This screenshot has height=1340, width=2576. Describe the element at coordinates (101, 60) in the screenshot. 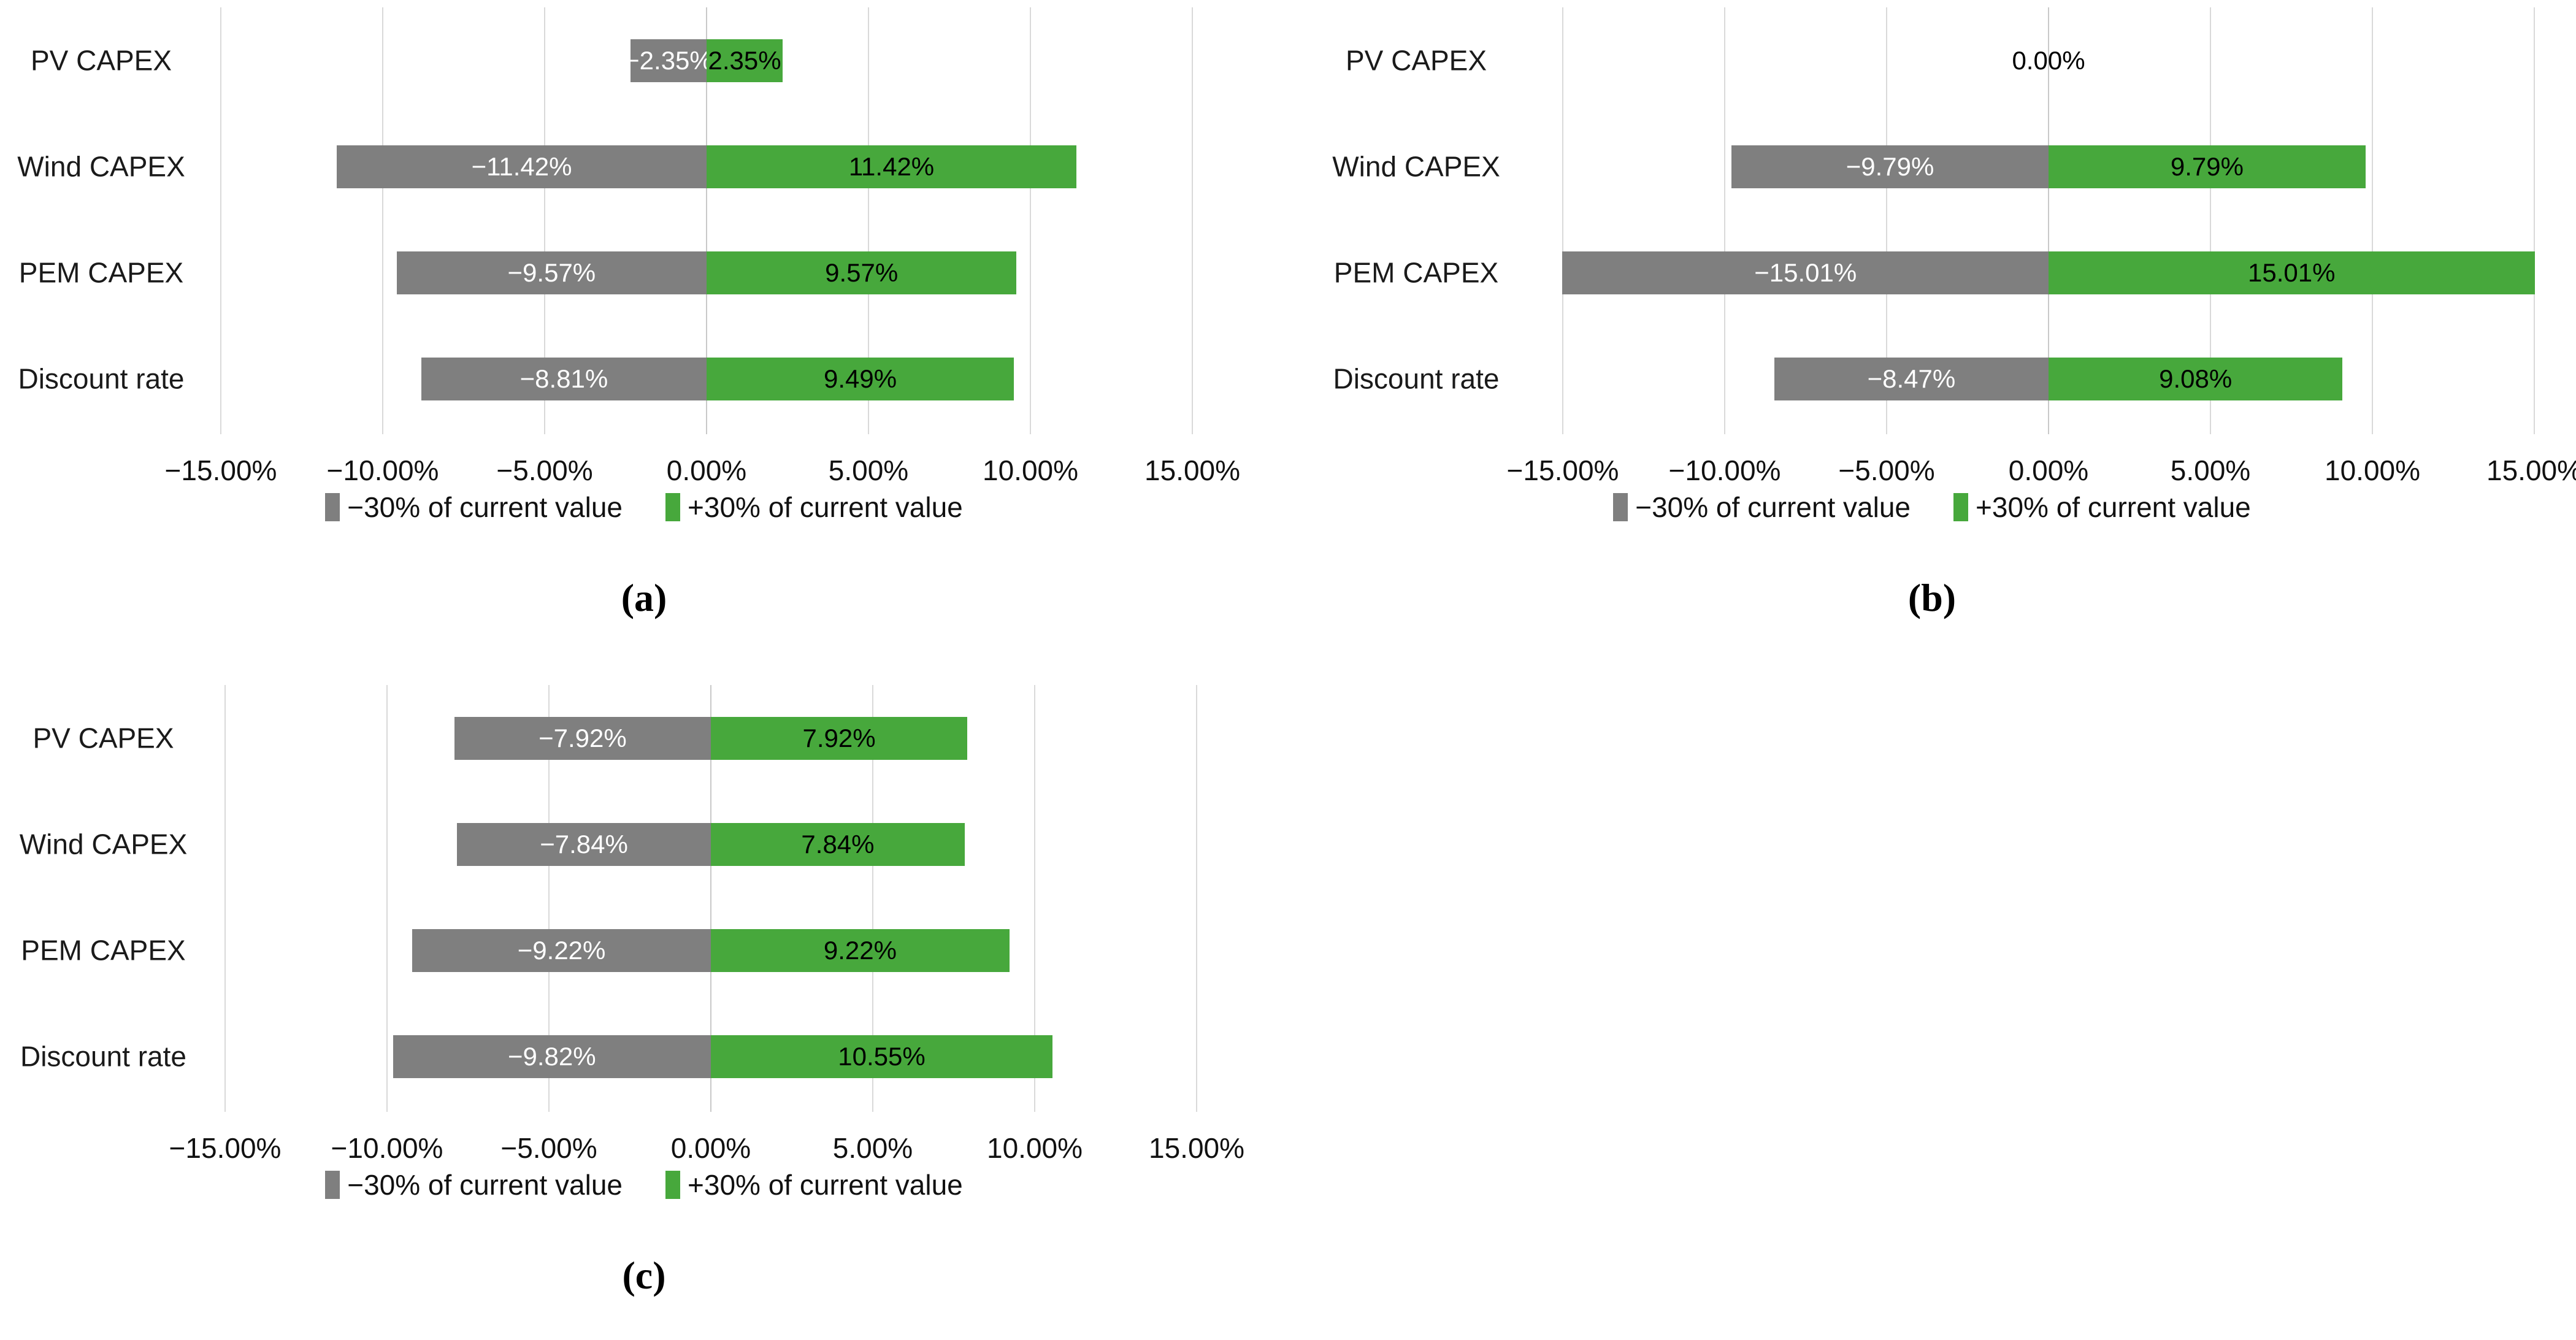

I see `category-label: PV CAPEX` at that location.